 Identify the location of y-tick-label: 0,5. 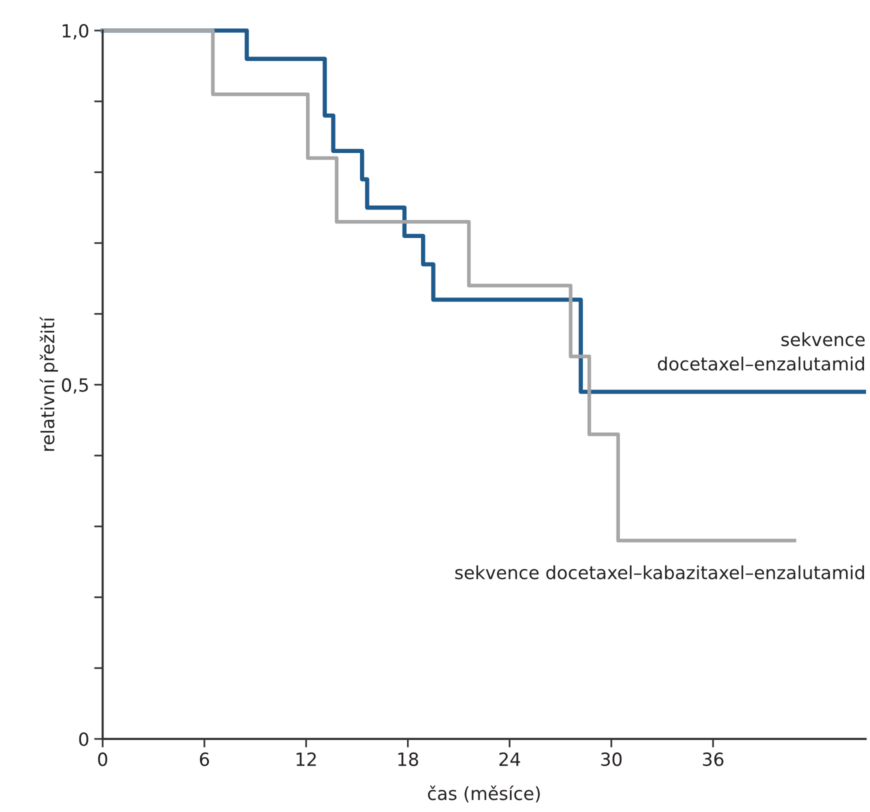
(75, 386).